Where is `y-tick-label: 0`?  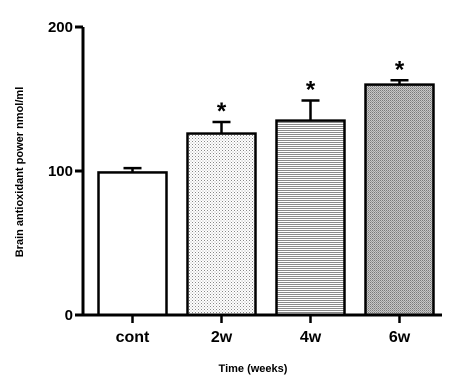 y-tick-label: 0 is located at coordinates (69, 315).